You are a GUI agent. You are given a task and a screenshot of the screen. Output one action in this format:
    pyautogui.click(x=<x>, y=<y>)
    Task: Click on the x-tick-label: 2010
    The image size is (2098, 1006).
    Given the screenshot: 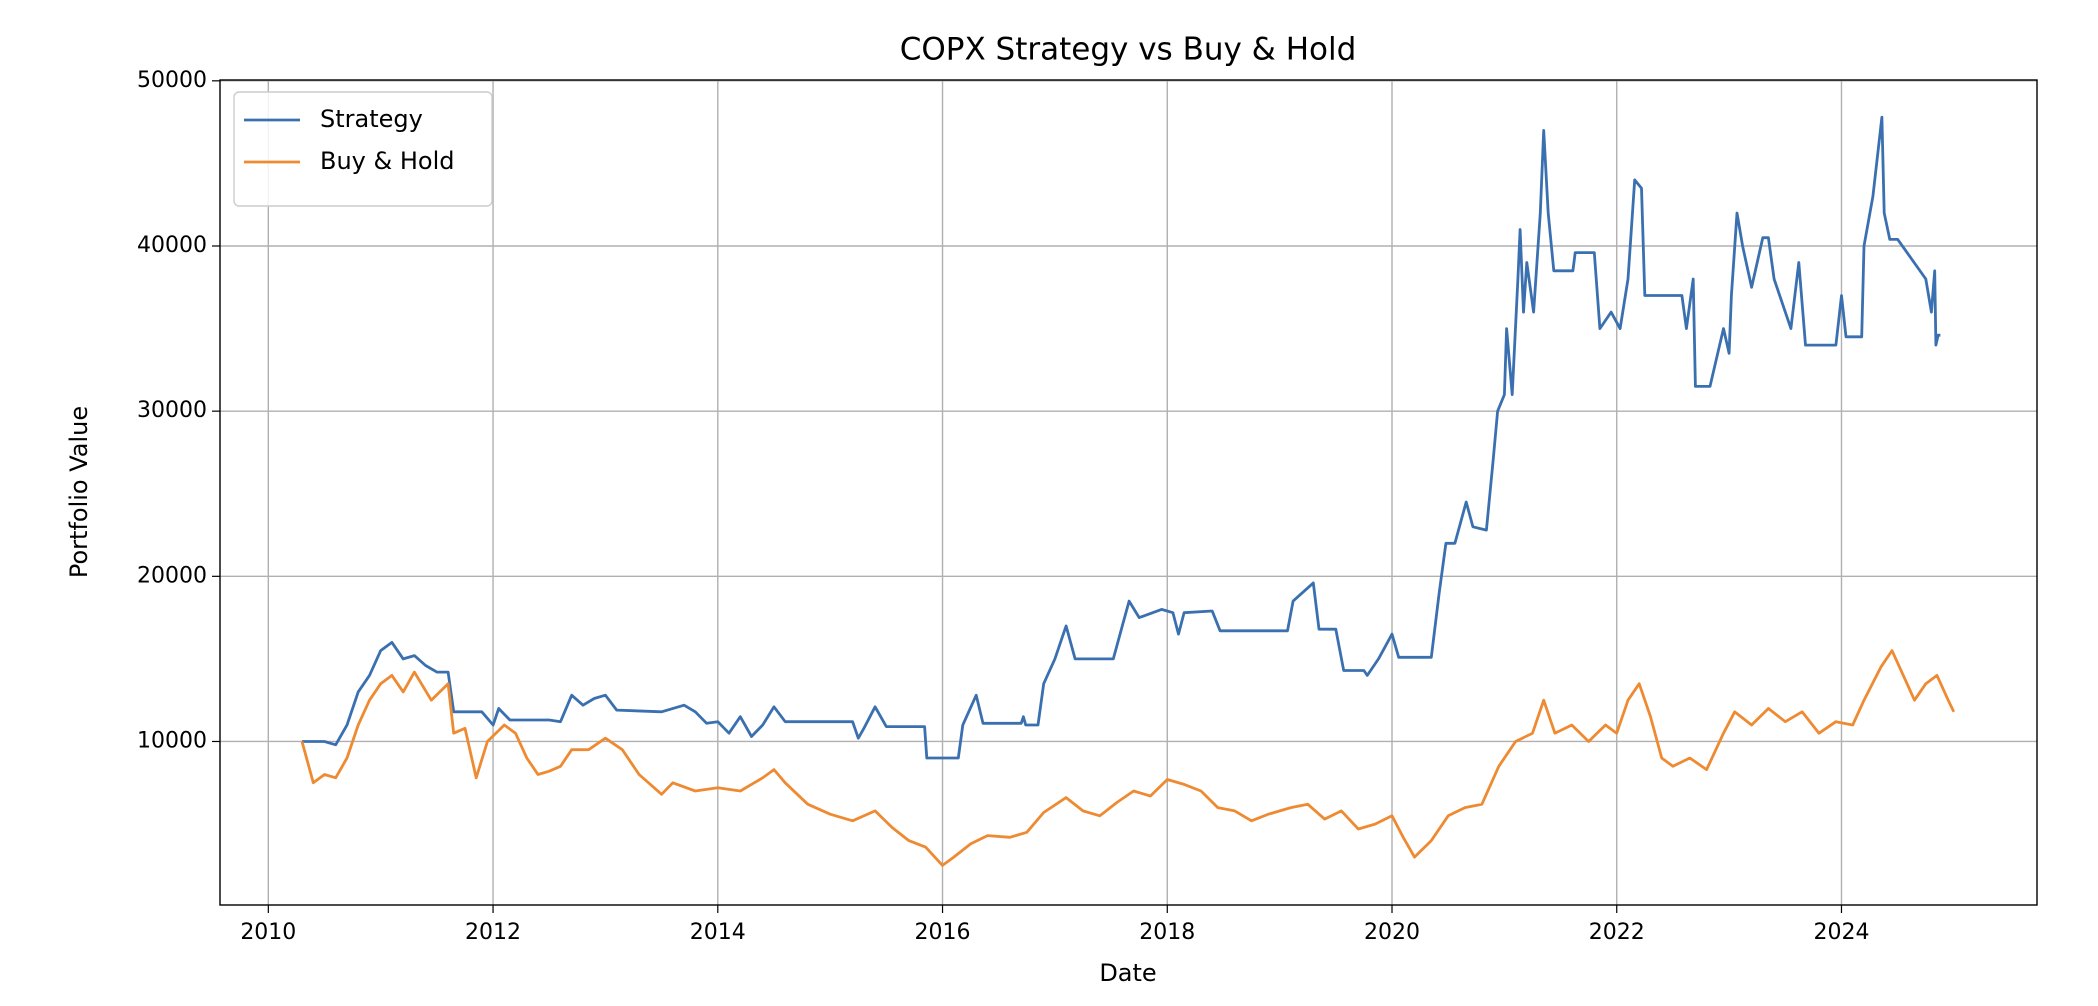 What is the action you would take?
    pyautogui.click(x=268, y=932)
    